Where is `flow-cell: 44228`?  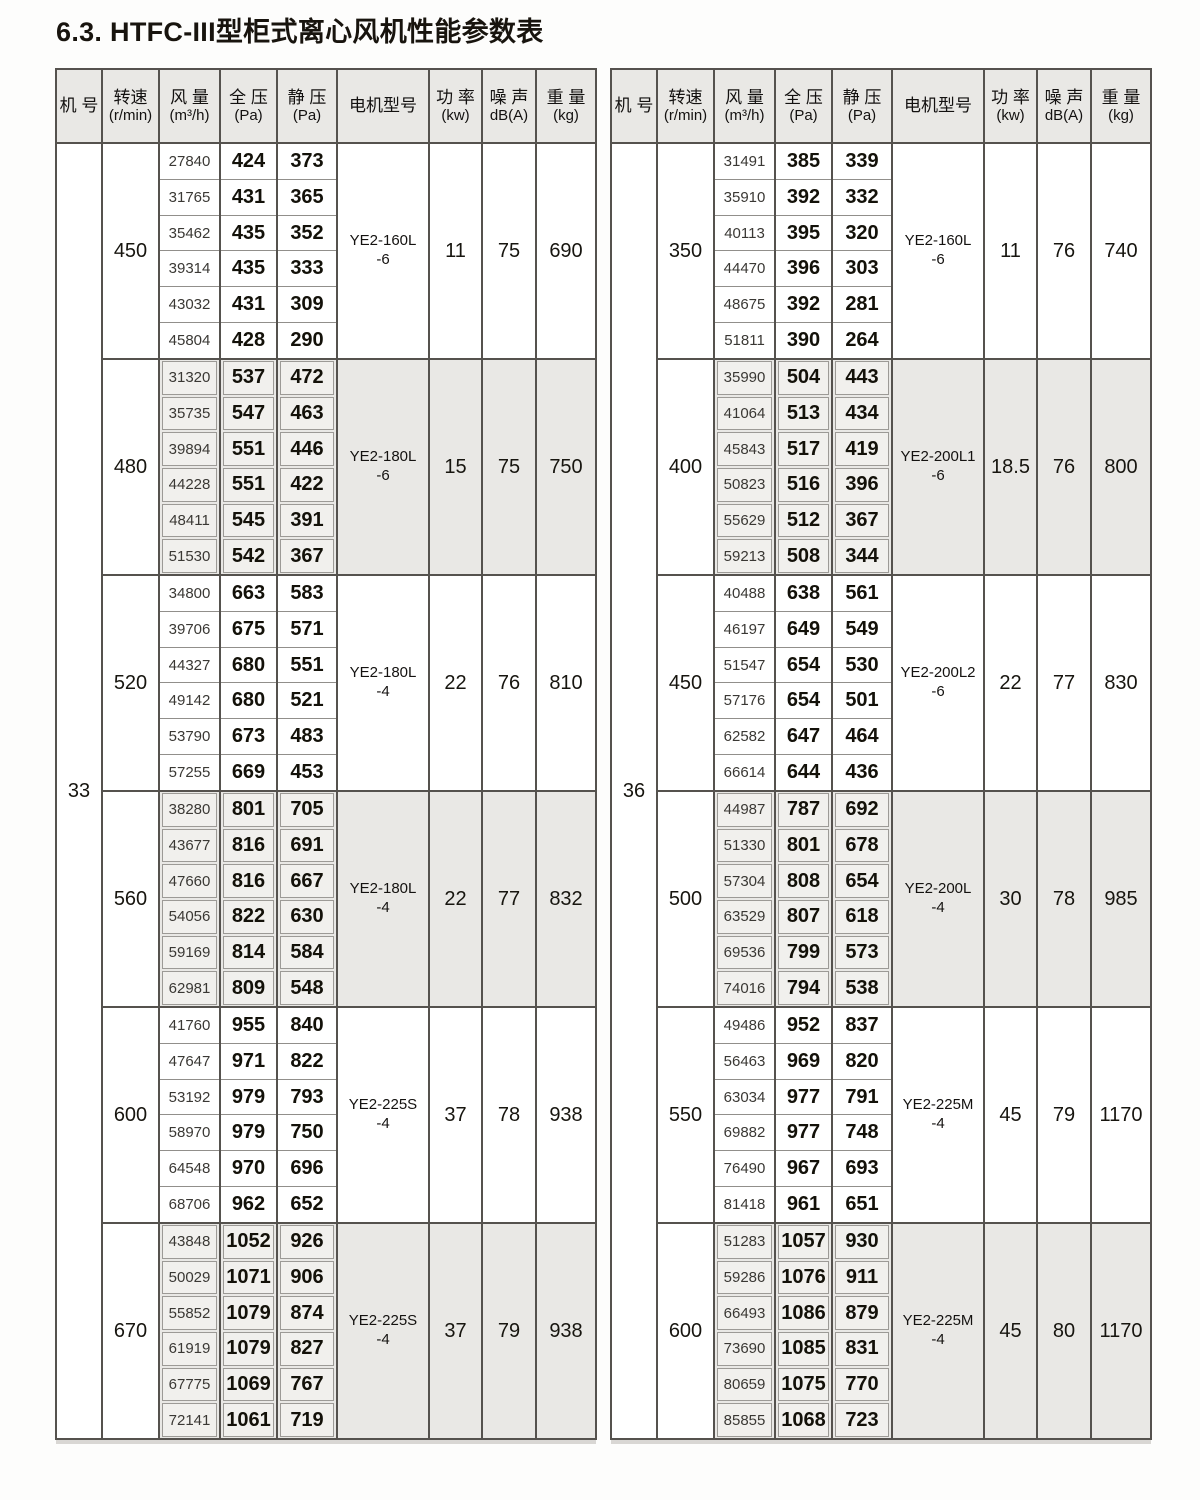
flow-cell: 44228 is located at coordinates (189, 485).